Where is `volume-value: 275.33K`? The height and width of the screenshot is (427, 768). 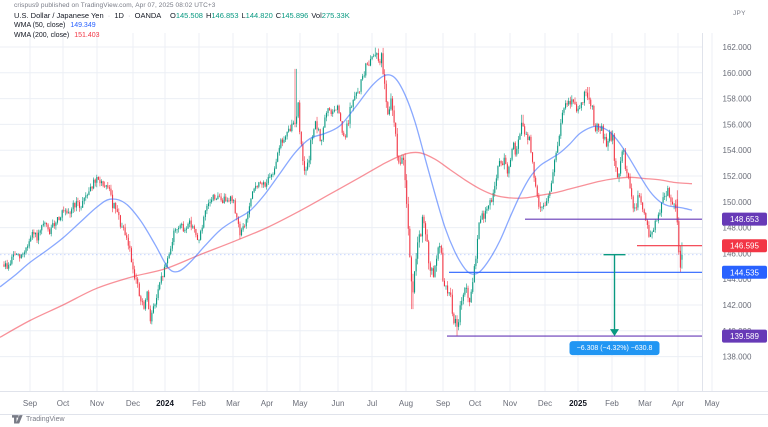
volume-value: 275.33K is located at coordinates (335, 15).